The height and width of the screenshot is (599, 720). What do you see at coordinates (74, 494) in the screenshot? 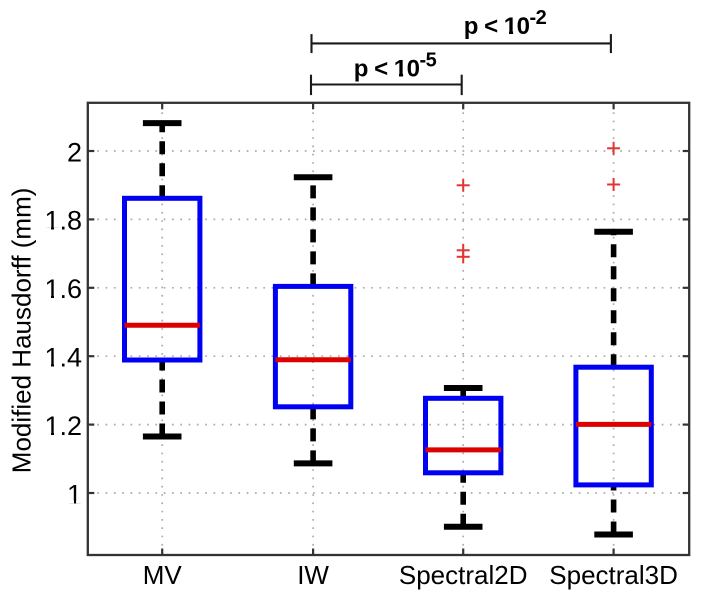
I see `svg-text: 1` at bounding box center [74, 494].